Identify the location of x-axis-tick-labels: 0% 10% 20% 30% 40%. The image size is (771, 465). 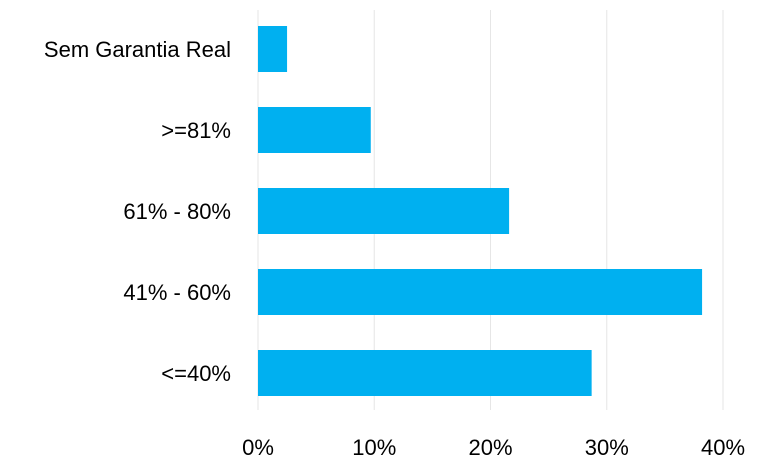
(493, 447).